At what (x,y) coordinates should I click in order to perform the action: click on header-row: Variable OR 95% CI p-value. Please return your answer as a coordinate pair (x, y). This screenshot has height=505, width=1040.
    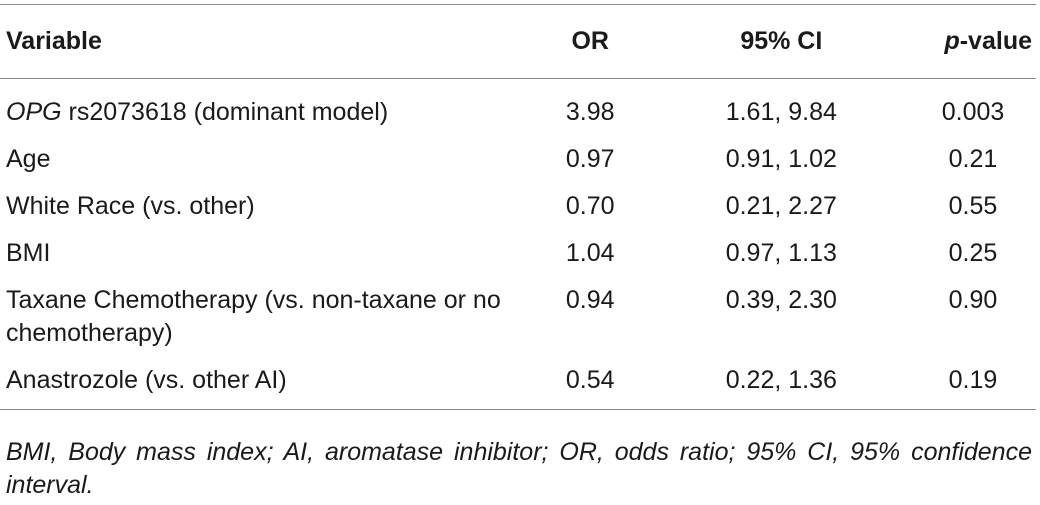
    Looking at the image, I should click on (518, 41).